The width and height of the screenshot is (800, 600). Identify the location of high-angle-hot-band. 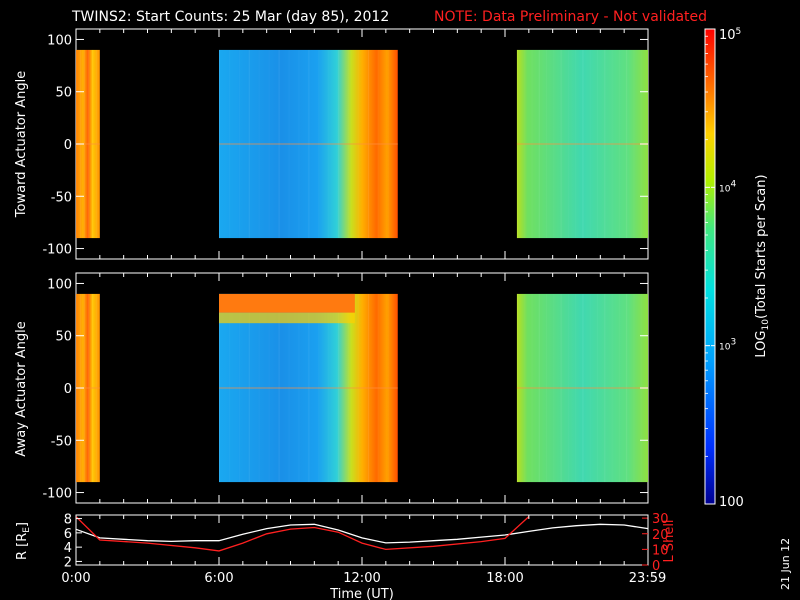
(287, 303).